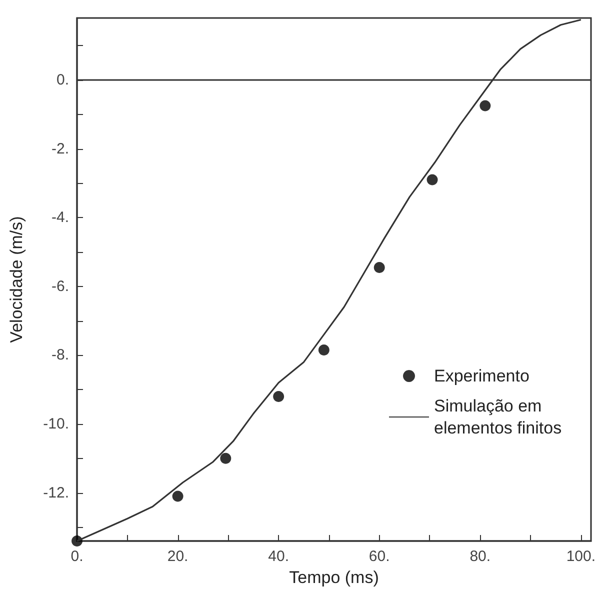 The width and height of the screenshot is (609, 592). What do you see at coordinates (16, 279) in the screenshot?
I see `y-axis-title: Velocidade (m/s)` at bounding box center [16, 279].